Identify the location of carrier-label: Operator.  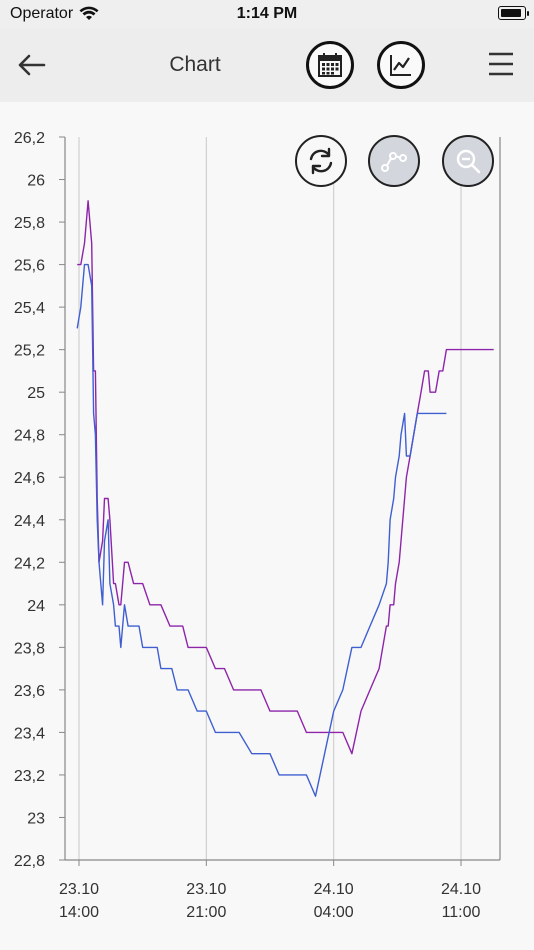
(42, 13).